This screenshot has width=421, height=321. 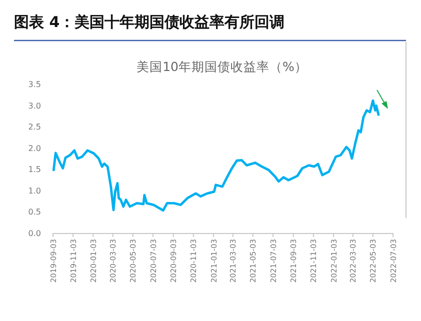 What do you see at coordinates (34, 84) in the screenshot?
I see `y-tick-label: 3.5` at bounding box center [34, 84].